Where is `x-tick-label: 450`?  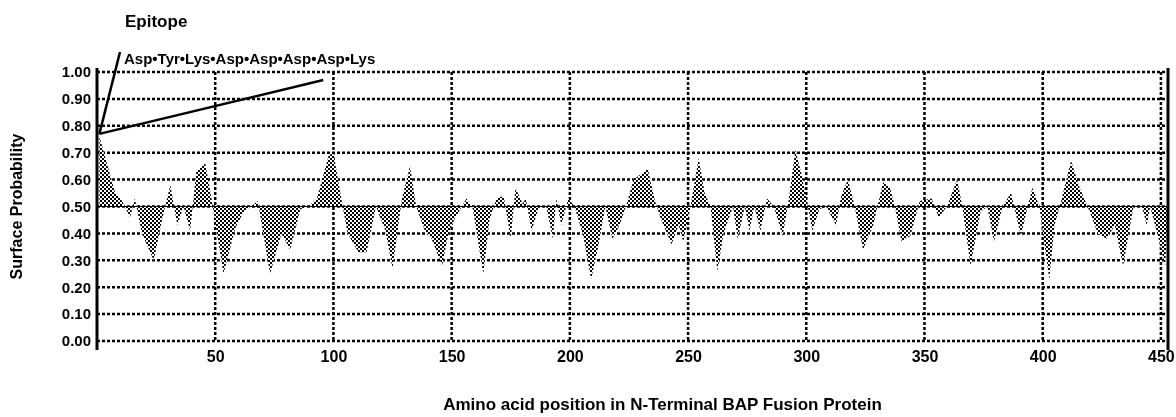
x-tick-label: 450 is located at coordinates (1161, 357).